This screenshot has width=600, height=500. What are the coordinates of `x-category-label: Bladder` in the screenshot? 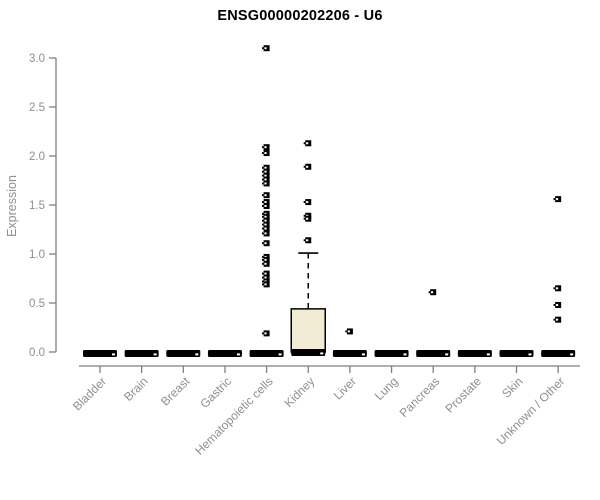 It's located at (89, 393).